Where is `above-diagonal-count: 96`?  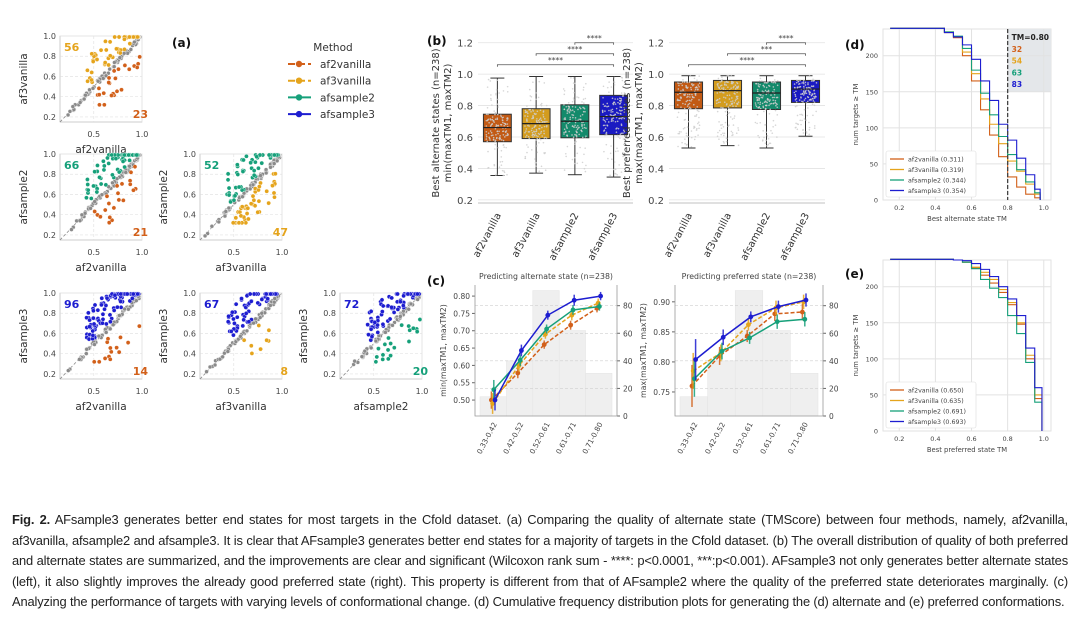
above-diagonal-count: 96 is located at coordinates (72, 304).